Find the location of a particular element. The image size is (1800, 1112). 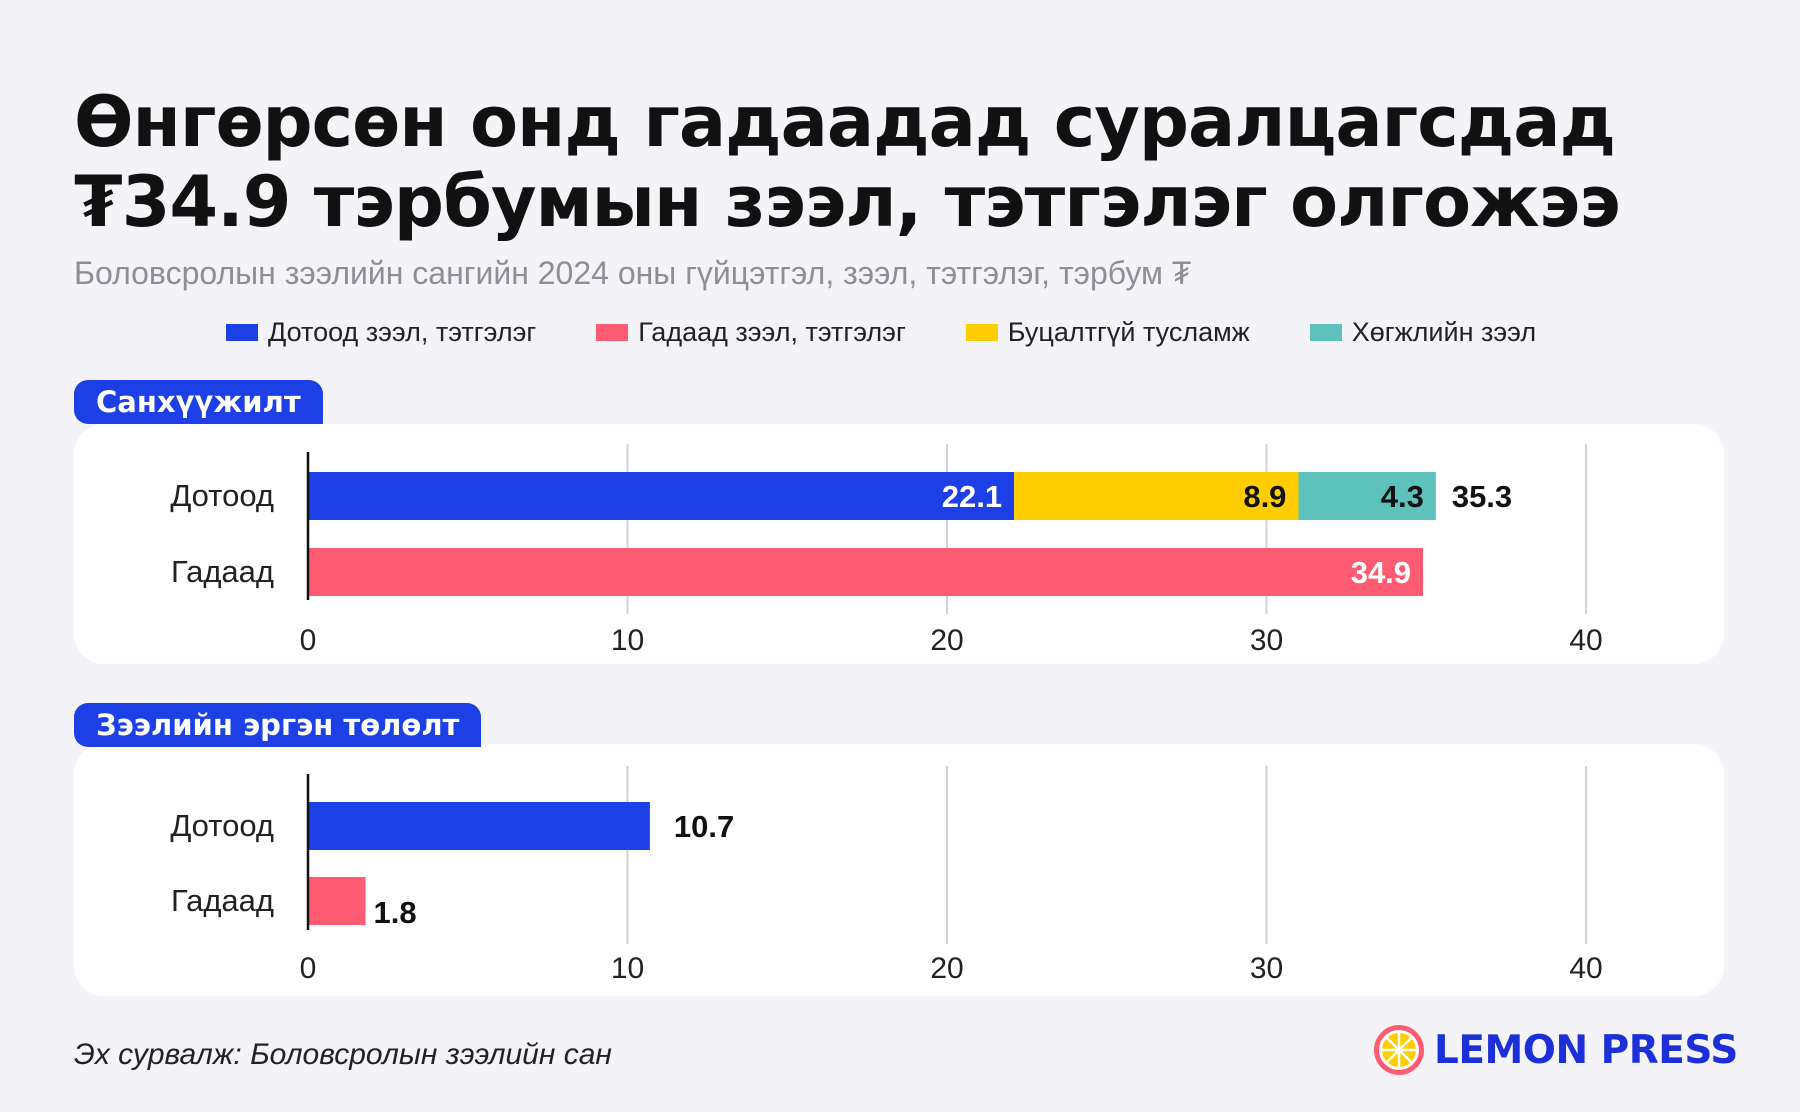

total-label-дотоод: 35.3 is located at coordinates (1482, 496).